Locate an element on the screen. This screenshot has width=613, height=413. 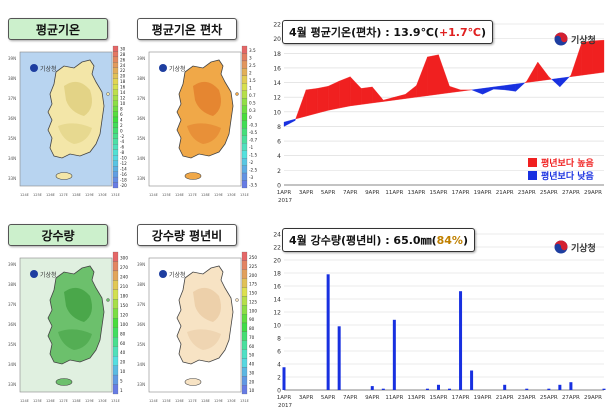
colorbar-label: 60 is located at coordinates (123, 343).